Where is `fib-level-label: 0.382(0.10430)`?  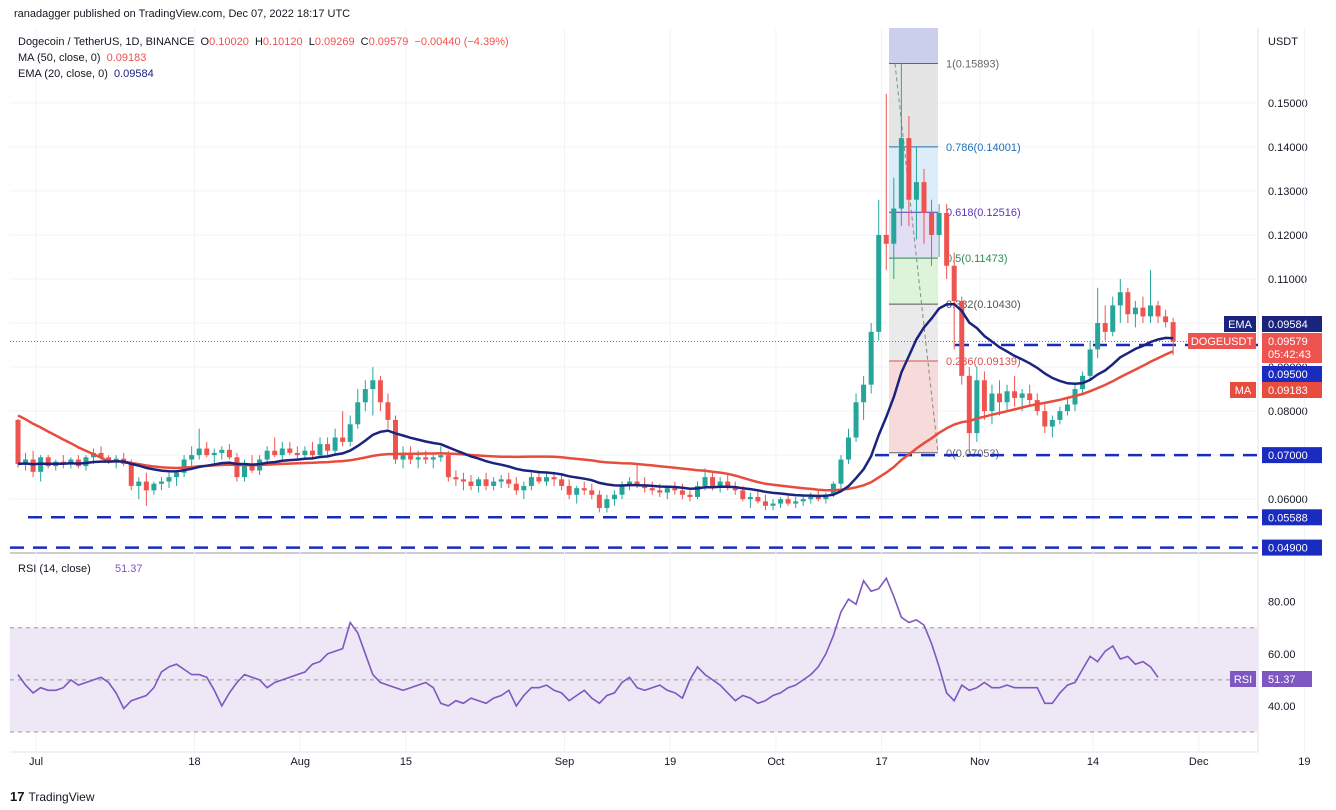
fib-level-label: 0.382(0.10430) is located at coordinates (983, 305).